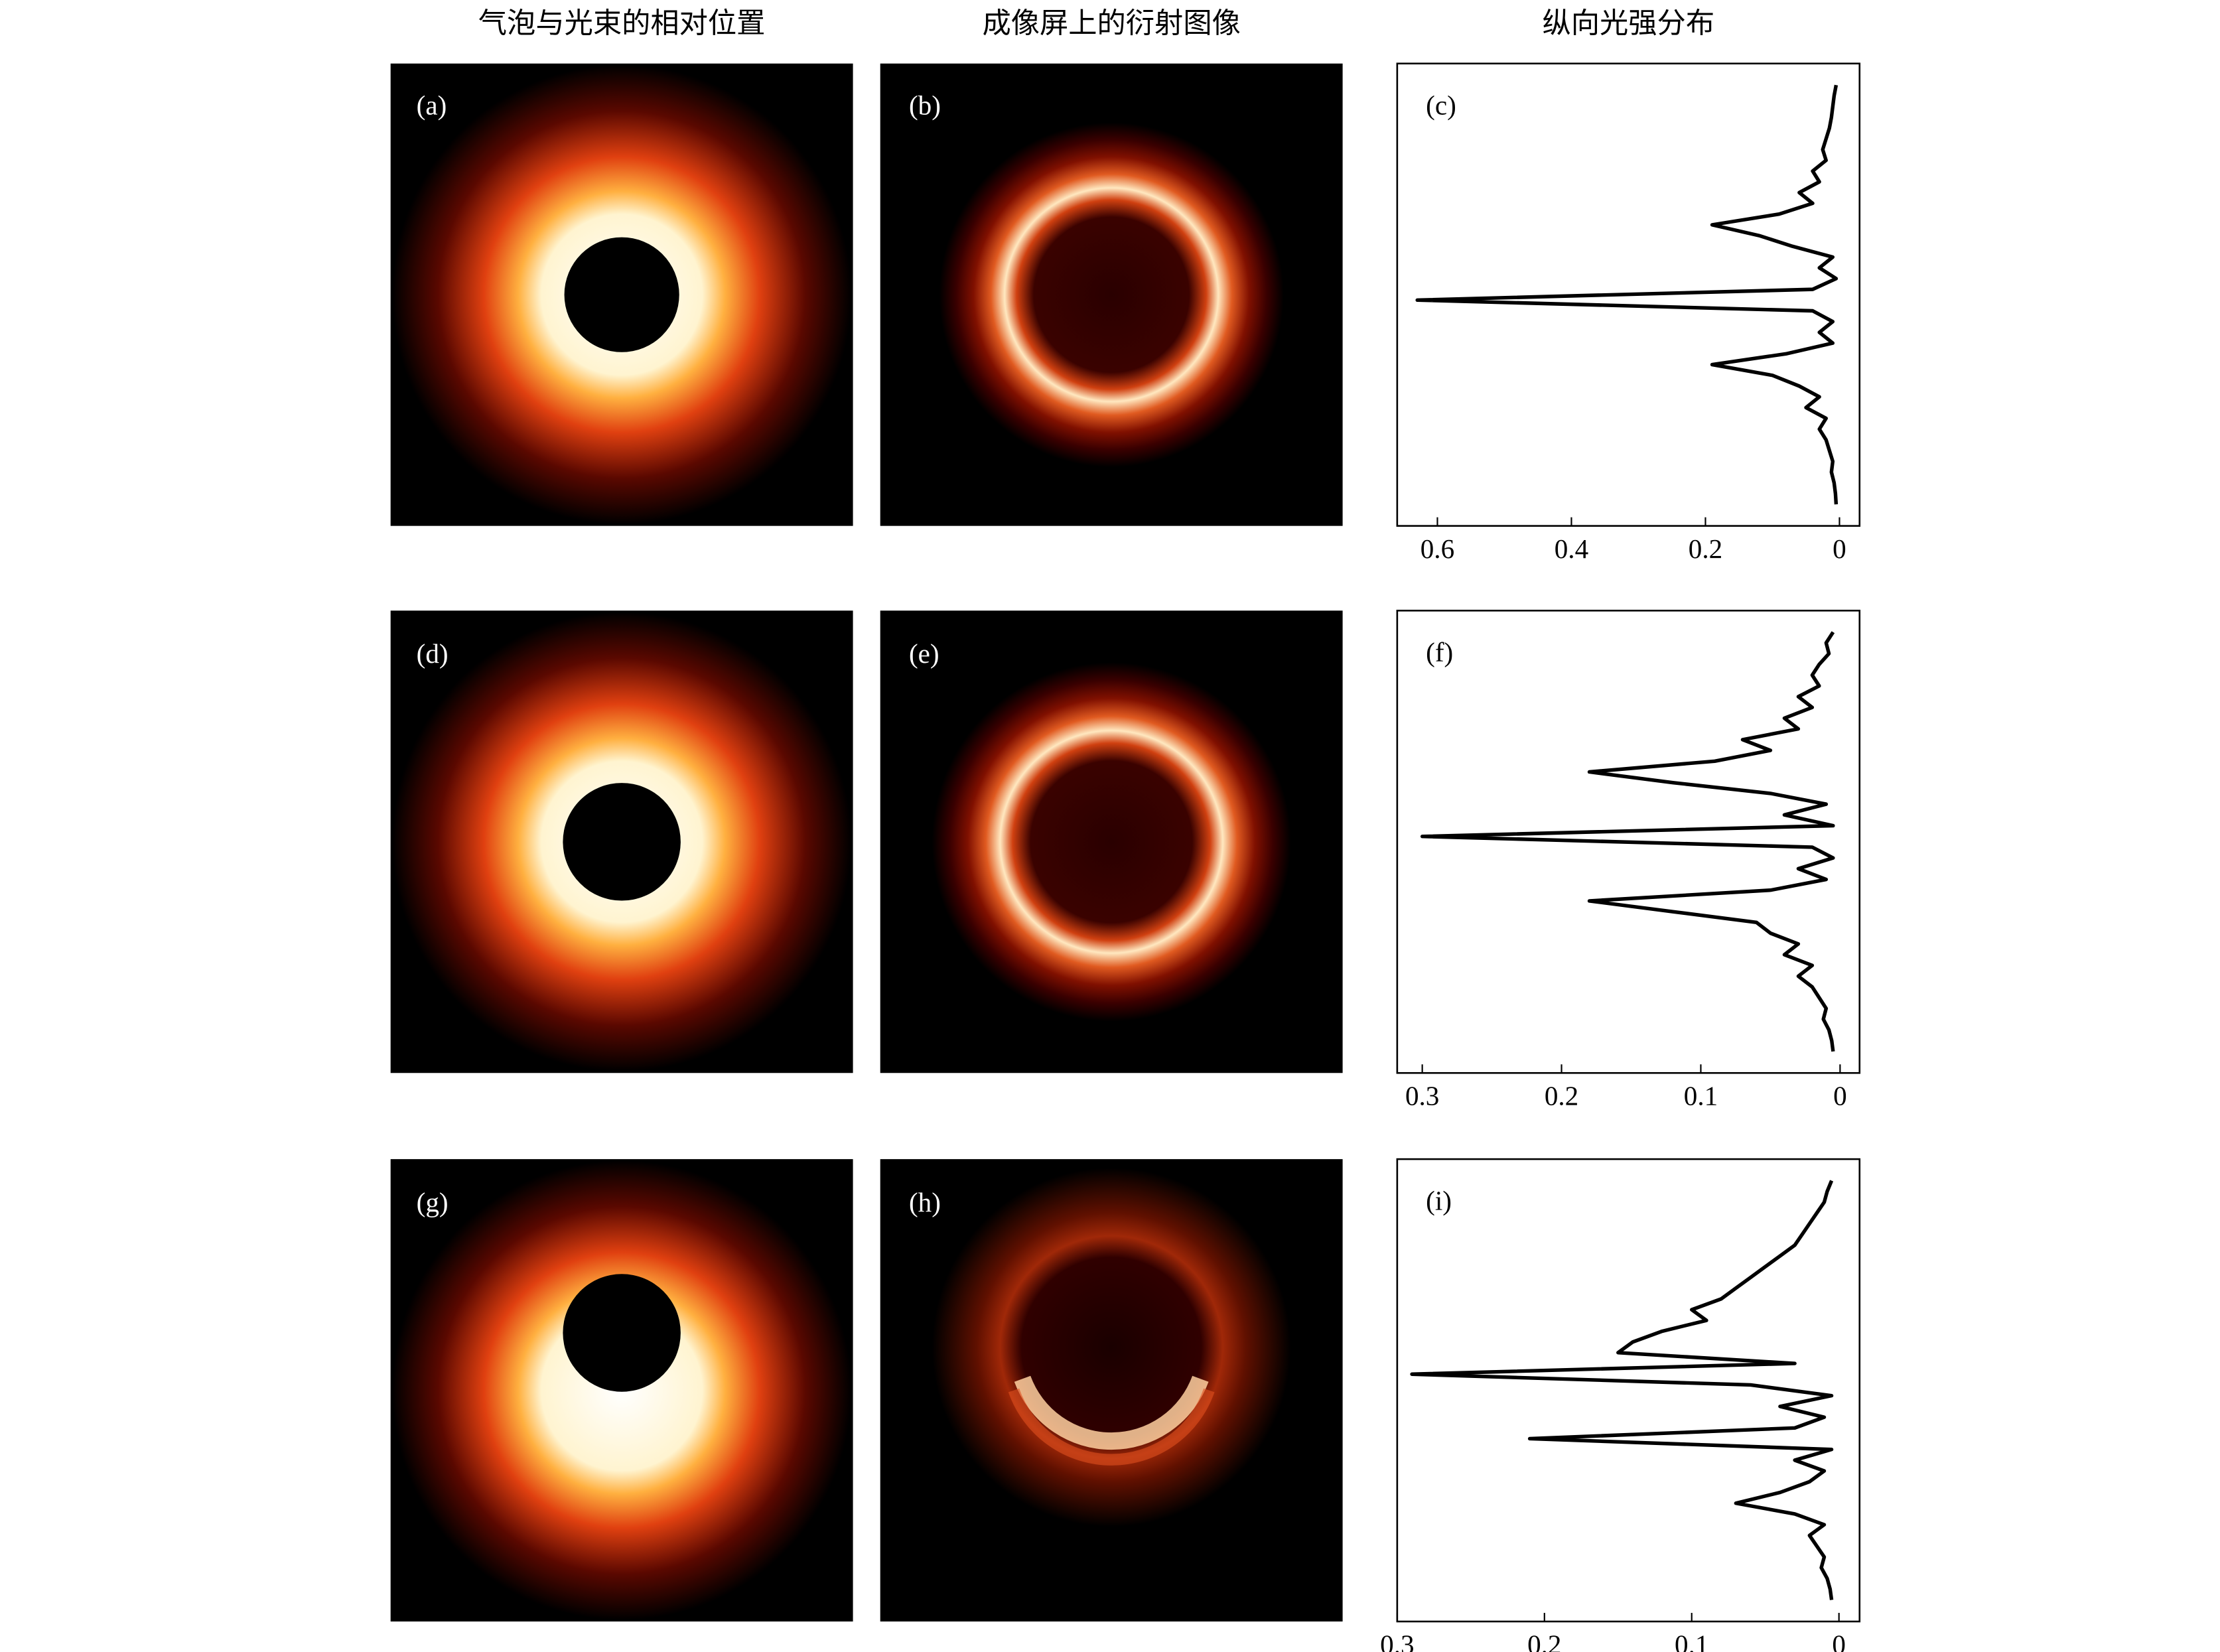  Describe the element at coordinates (925, 1202) in the screenshot. I see `panel-label: (h)` at that location.